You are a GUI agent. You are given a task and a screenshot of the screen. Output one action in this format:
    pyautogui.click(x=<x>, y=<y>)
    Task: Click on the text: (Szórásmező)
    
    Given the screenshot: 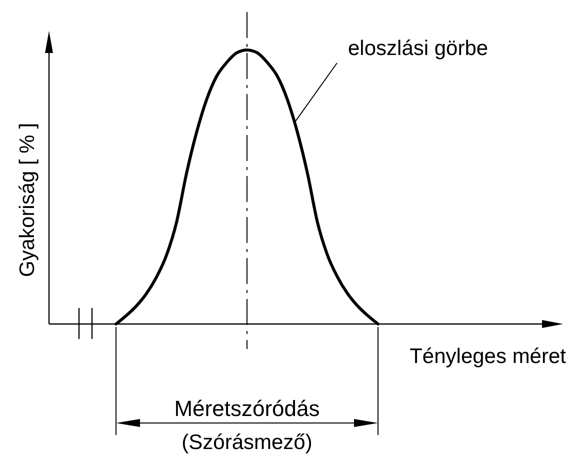 What is the action you would take?
    pyautogui.click(x=247, y=442)
    